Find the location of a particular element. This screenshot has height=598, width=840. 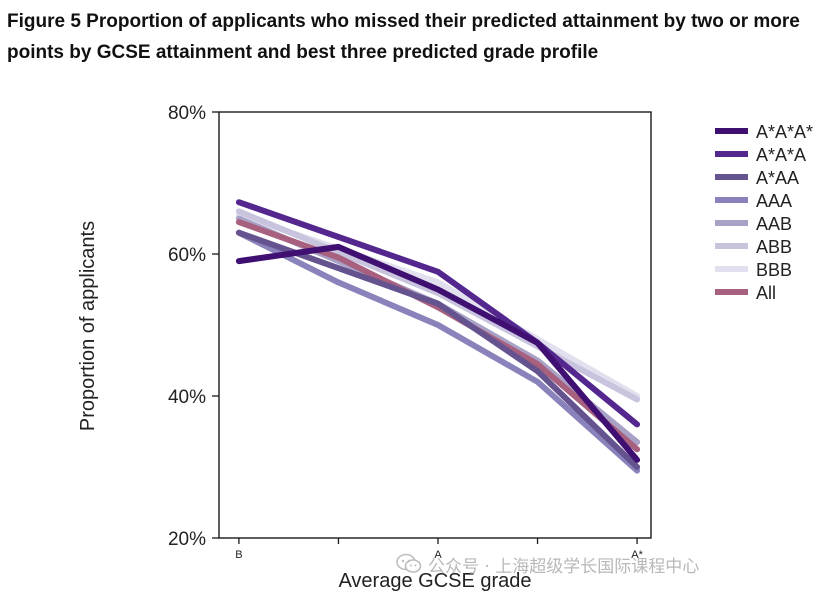

y-axis-title: Proportion of applicants is located at coordinates (88, 326).